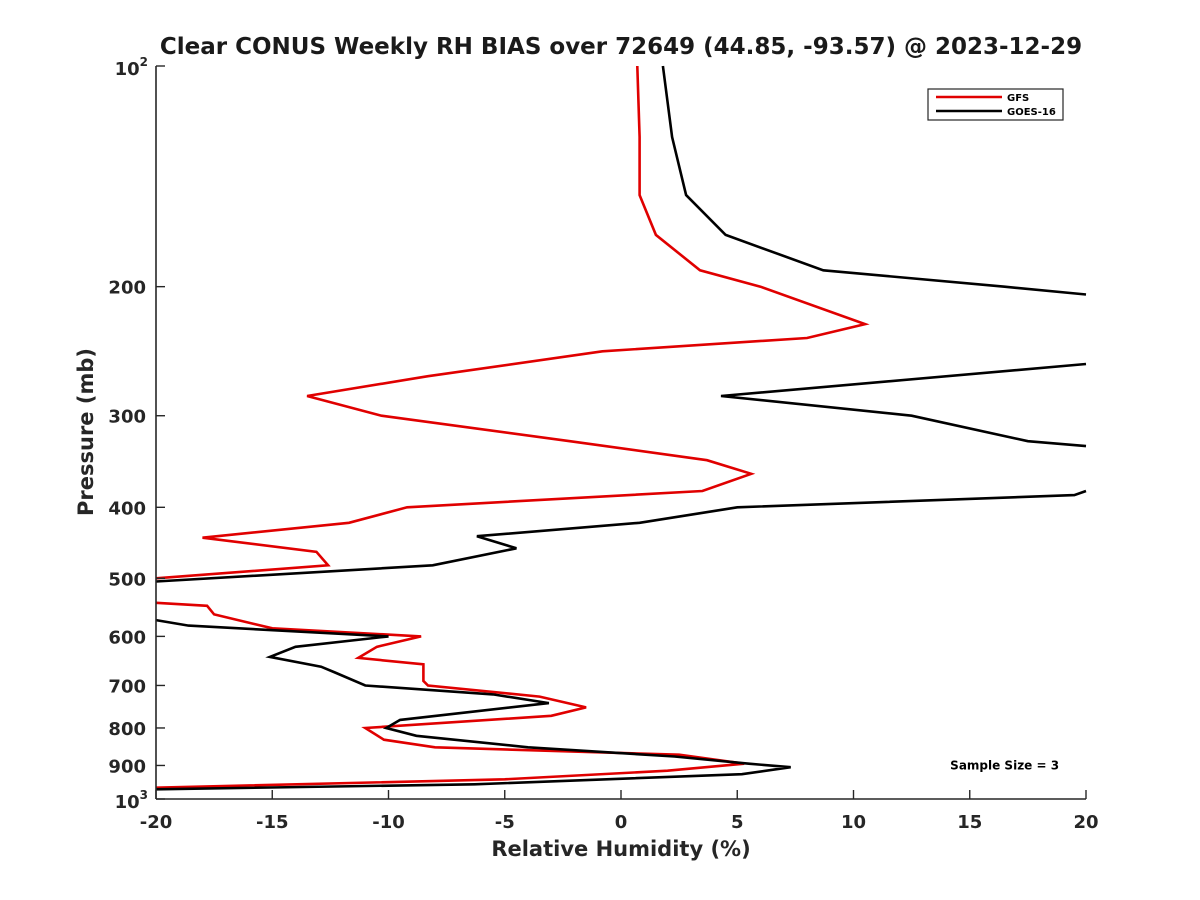  I want to click on x-tick-label: -20, so click(156, 822).